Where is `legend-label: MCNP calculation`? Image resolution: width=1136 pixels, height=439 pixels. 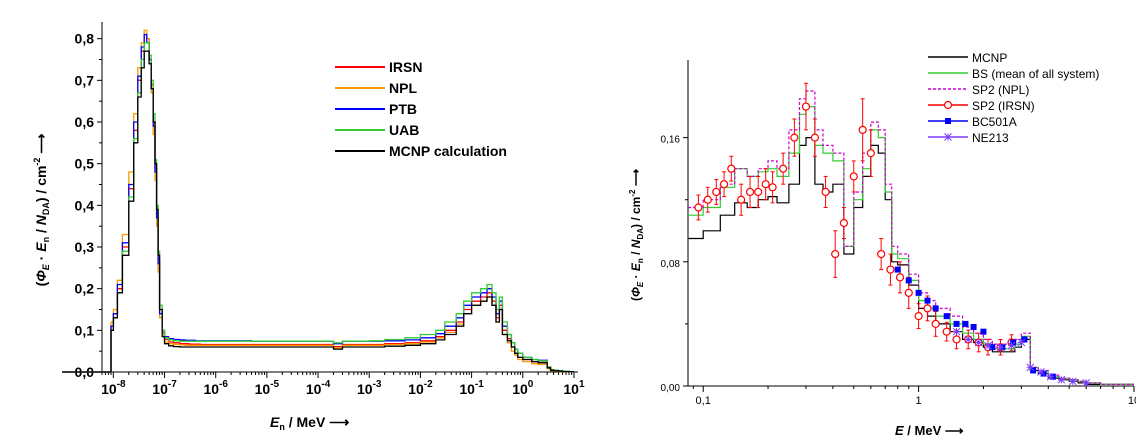 legend-label: MCNP calculation is located at coordinates (448, 151).